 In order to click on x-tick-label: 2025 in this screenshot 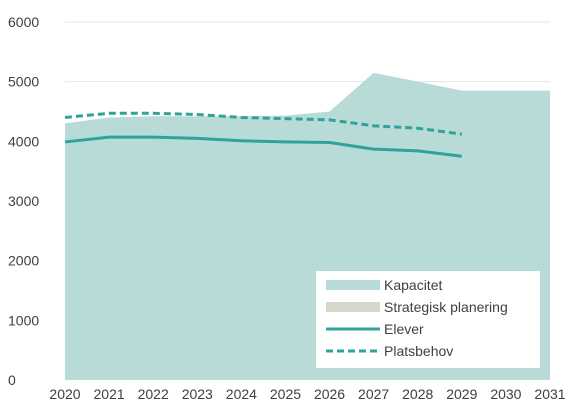, I will do `click(285, 394)`.